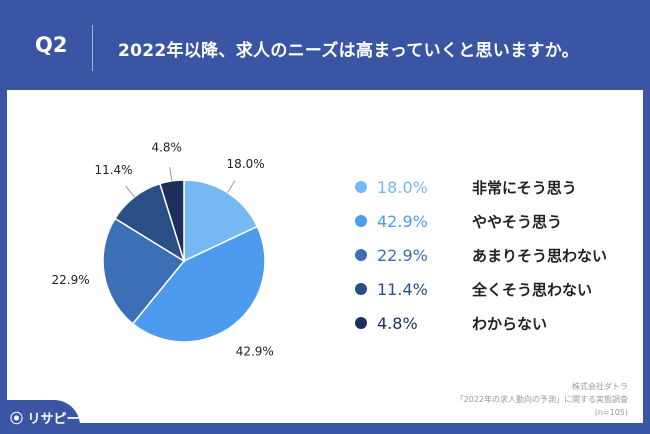 This screenshot has width=650, height=434. What do you see at coordinates (611, 412) in the screenshot?
I see `source-n: (n=105)` at bounding box center [611, 412].